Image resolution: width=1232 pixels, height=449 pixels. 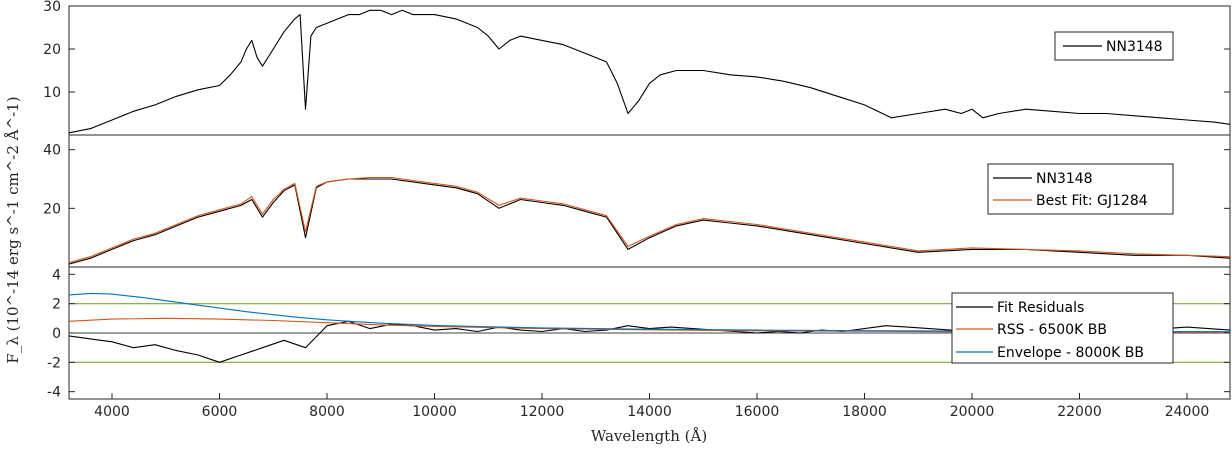 I want to click on x-axis-title: Wavelength (Å), so click(x=649, y=436).